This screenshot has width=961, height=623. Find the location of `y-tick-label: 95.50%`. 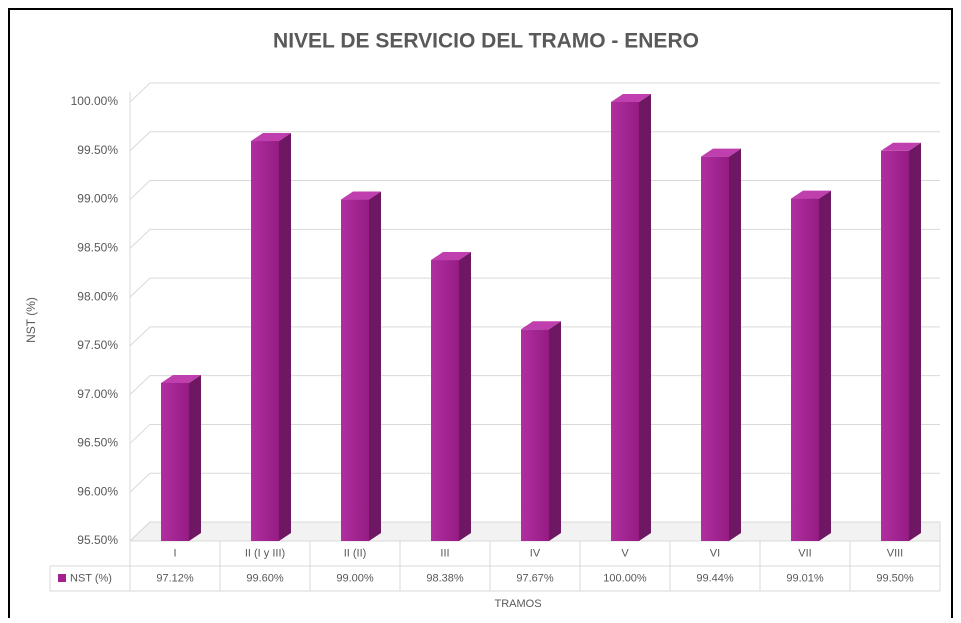

y-tick-label: 95.50% is located at coordinates (97, 540).